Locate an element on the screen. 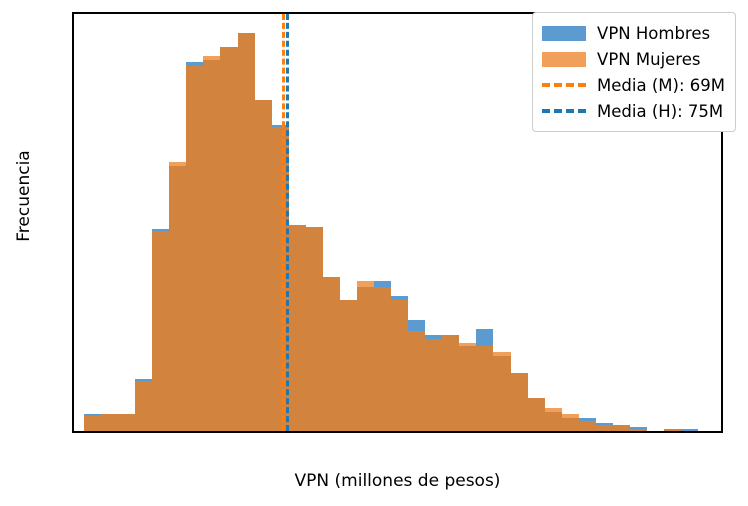  legend-label: Media (M): 69M is located at coordinates (661, 85).